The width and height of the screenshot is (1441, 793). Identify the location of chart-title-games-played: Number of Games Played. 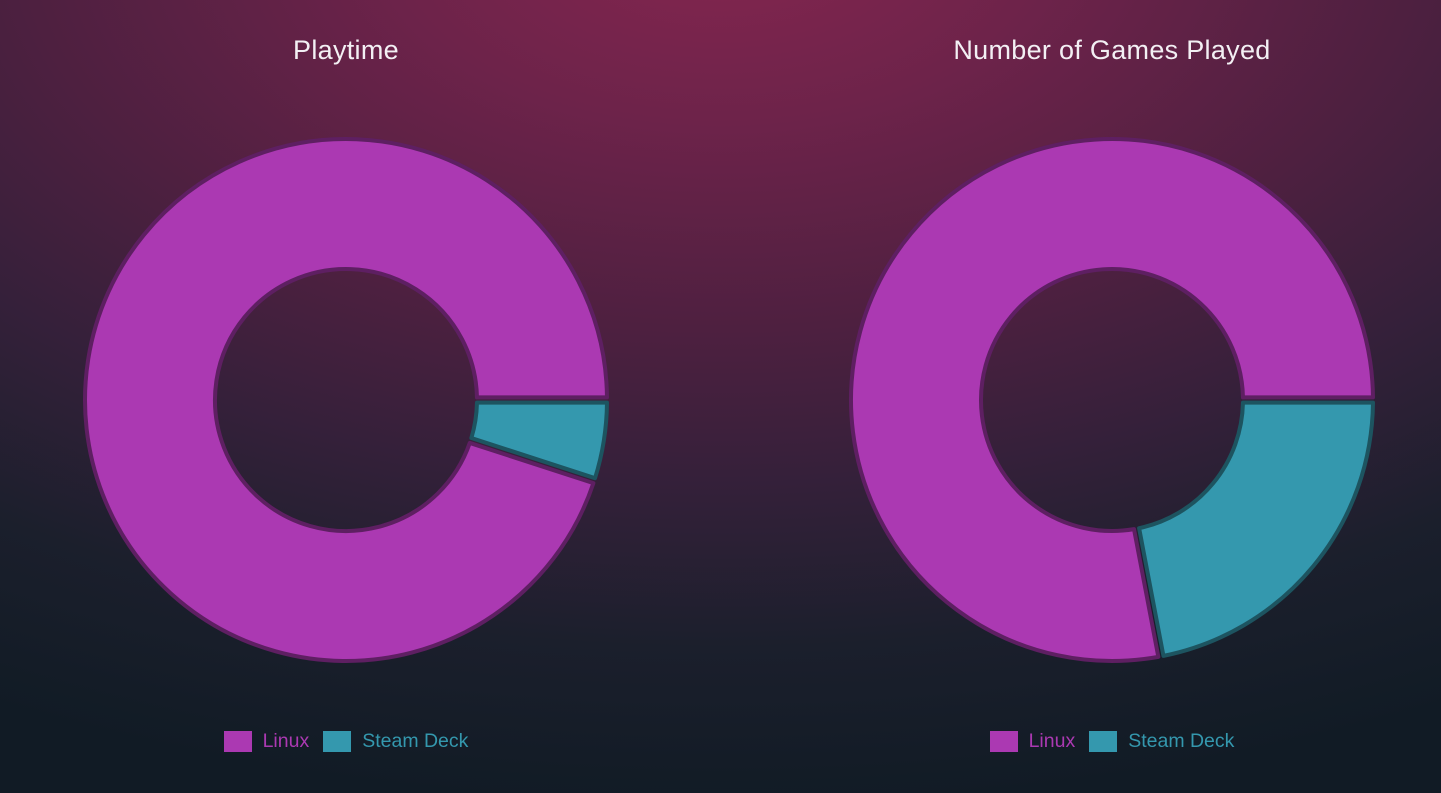
(1112, 50).